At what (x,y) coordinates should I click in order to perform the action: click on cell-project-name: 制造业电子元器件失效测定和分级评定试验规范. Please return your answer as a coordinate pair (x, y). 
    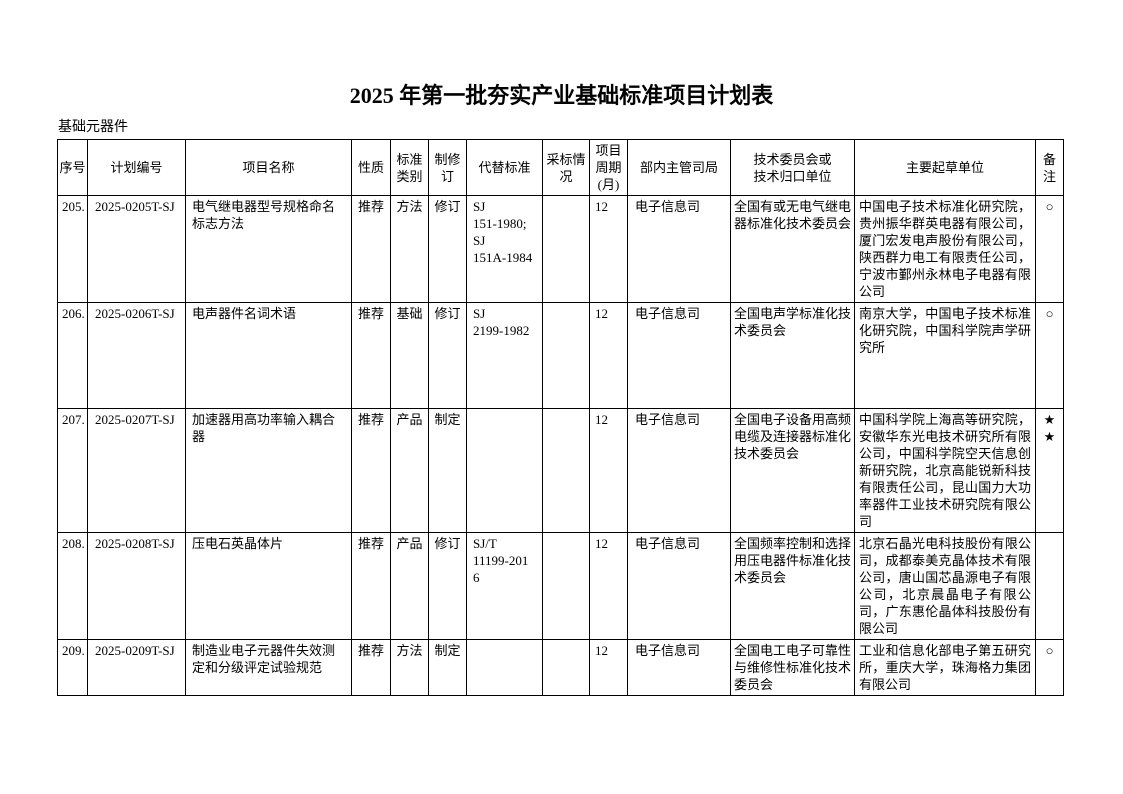
    Looking at the image, I should click on (268, 667).